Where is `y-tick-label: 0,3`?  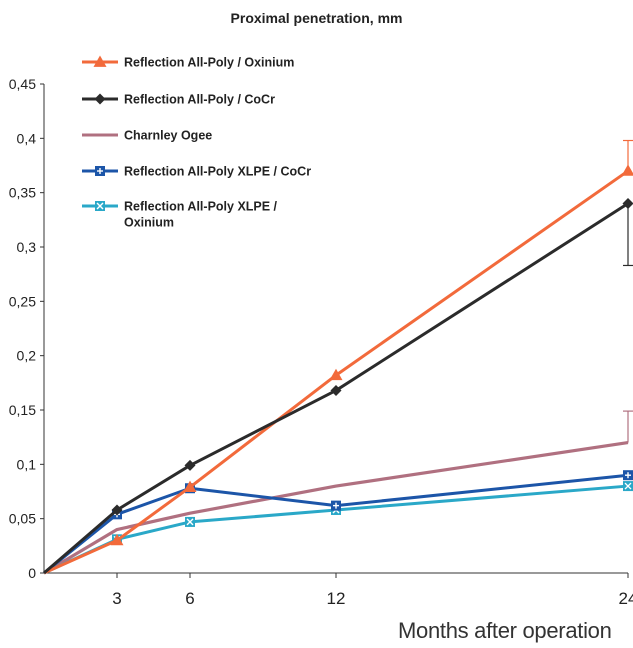
y-tick-label: 0,3 is located at coordinates (27, 247).